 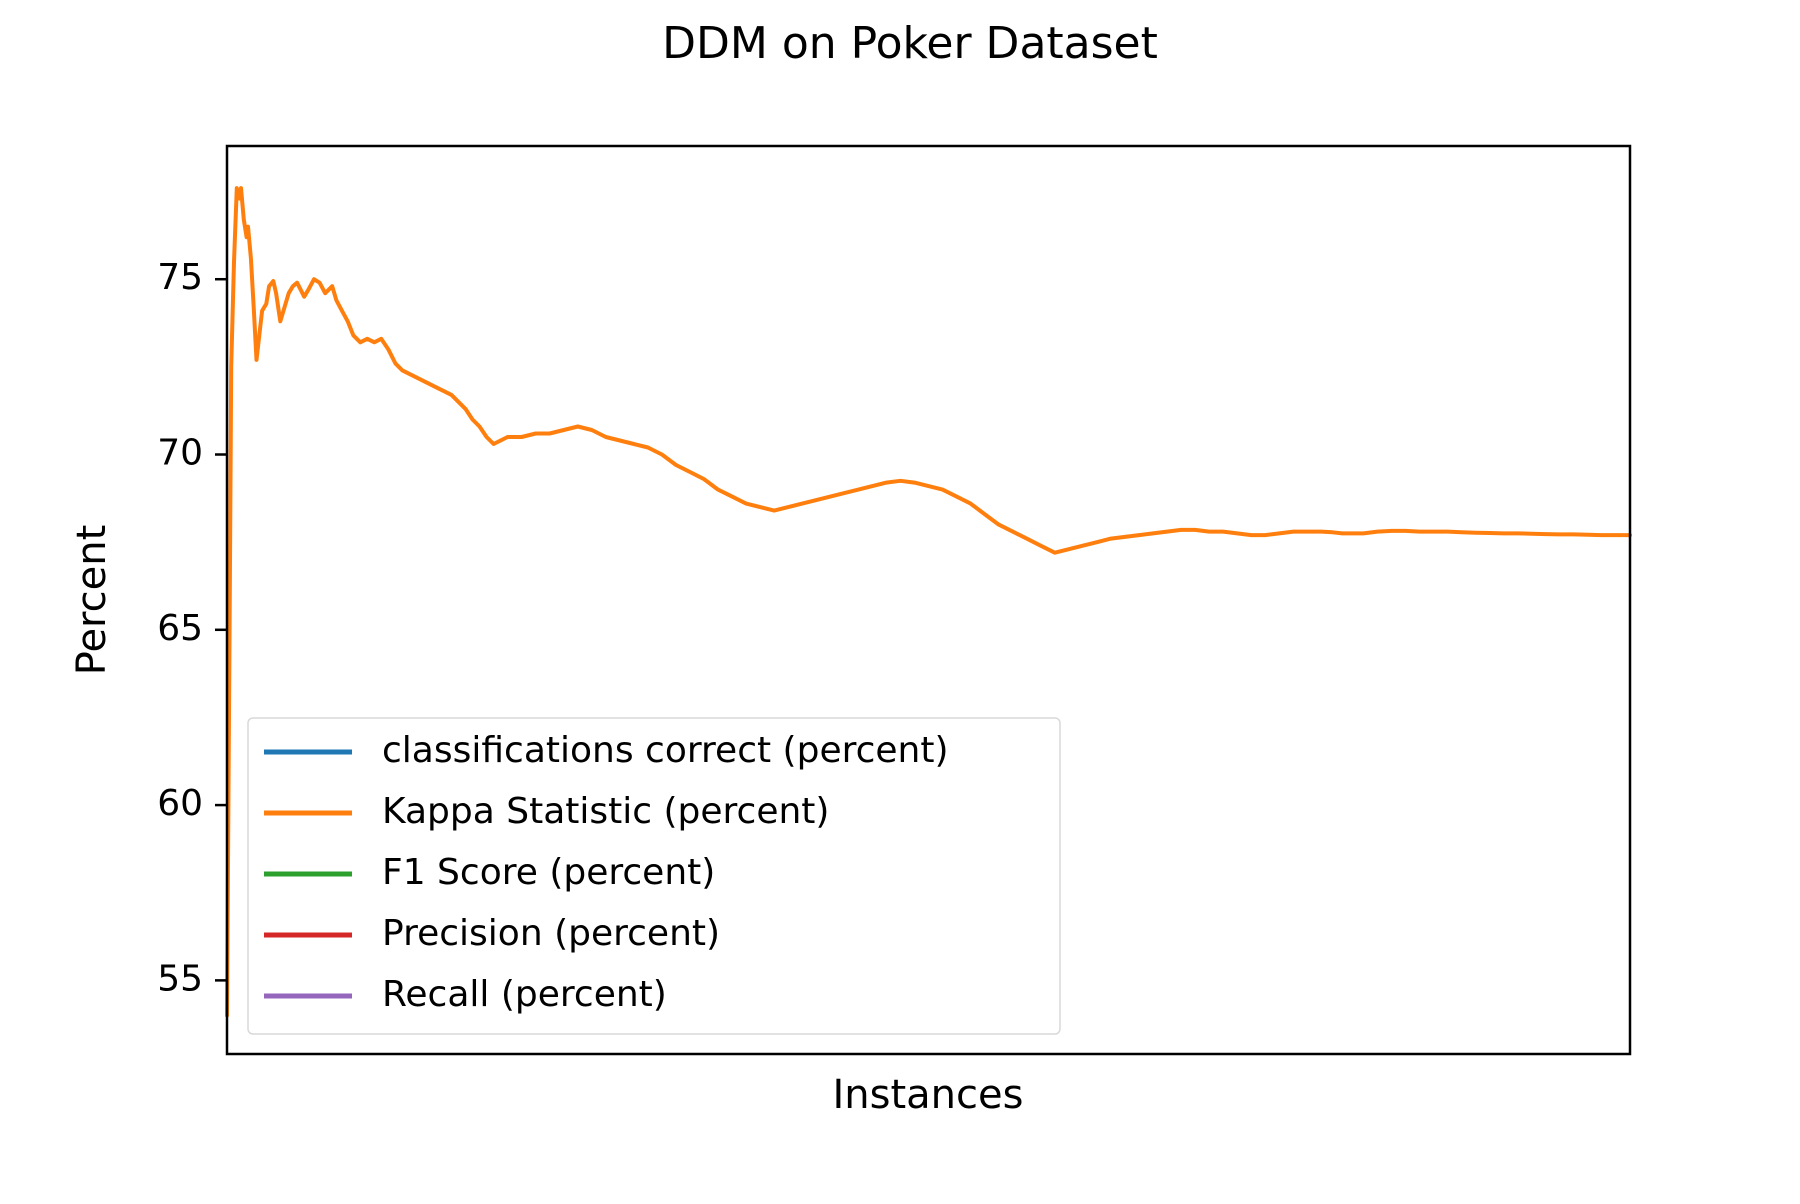 What do you see at coordinates (605, 811) in the screenshot?
I see `legend-label: Kappa Statistic (percent)` at bounding box center [605, 811].